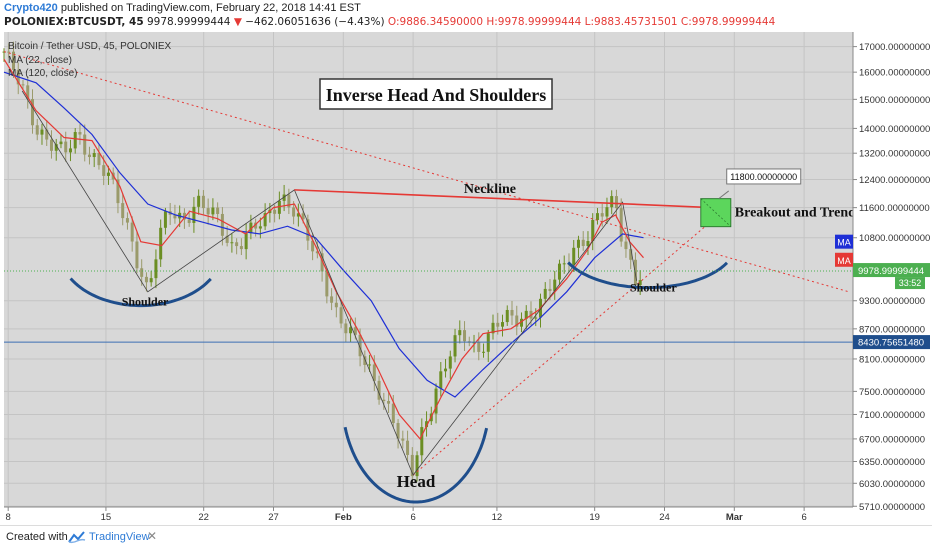  What do you see at coordinates (90, 46) in the screenshot?
I see `instrument-label: Bitcoin / Tether USD, 45, POLONIEX` at bounding box center [90, 46].